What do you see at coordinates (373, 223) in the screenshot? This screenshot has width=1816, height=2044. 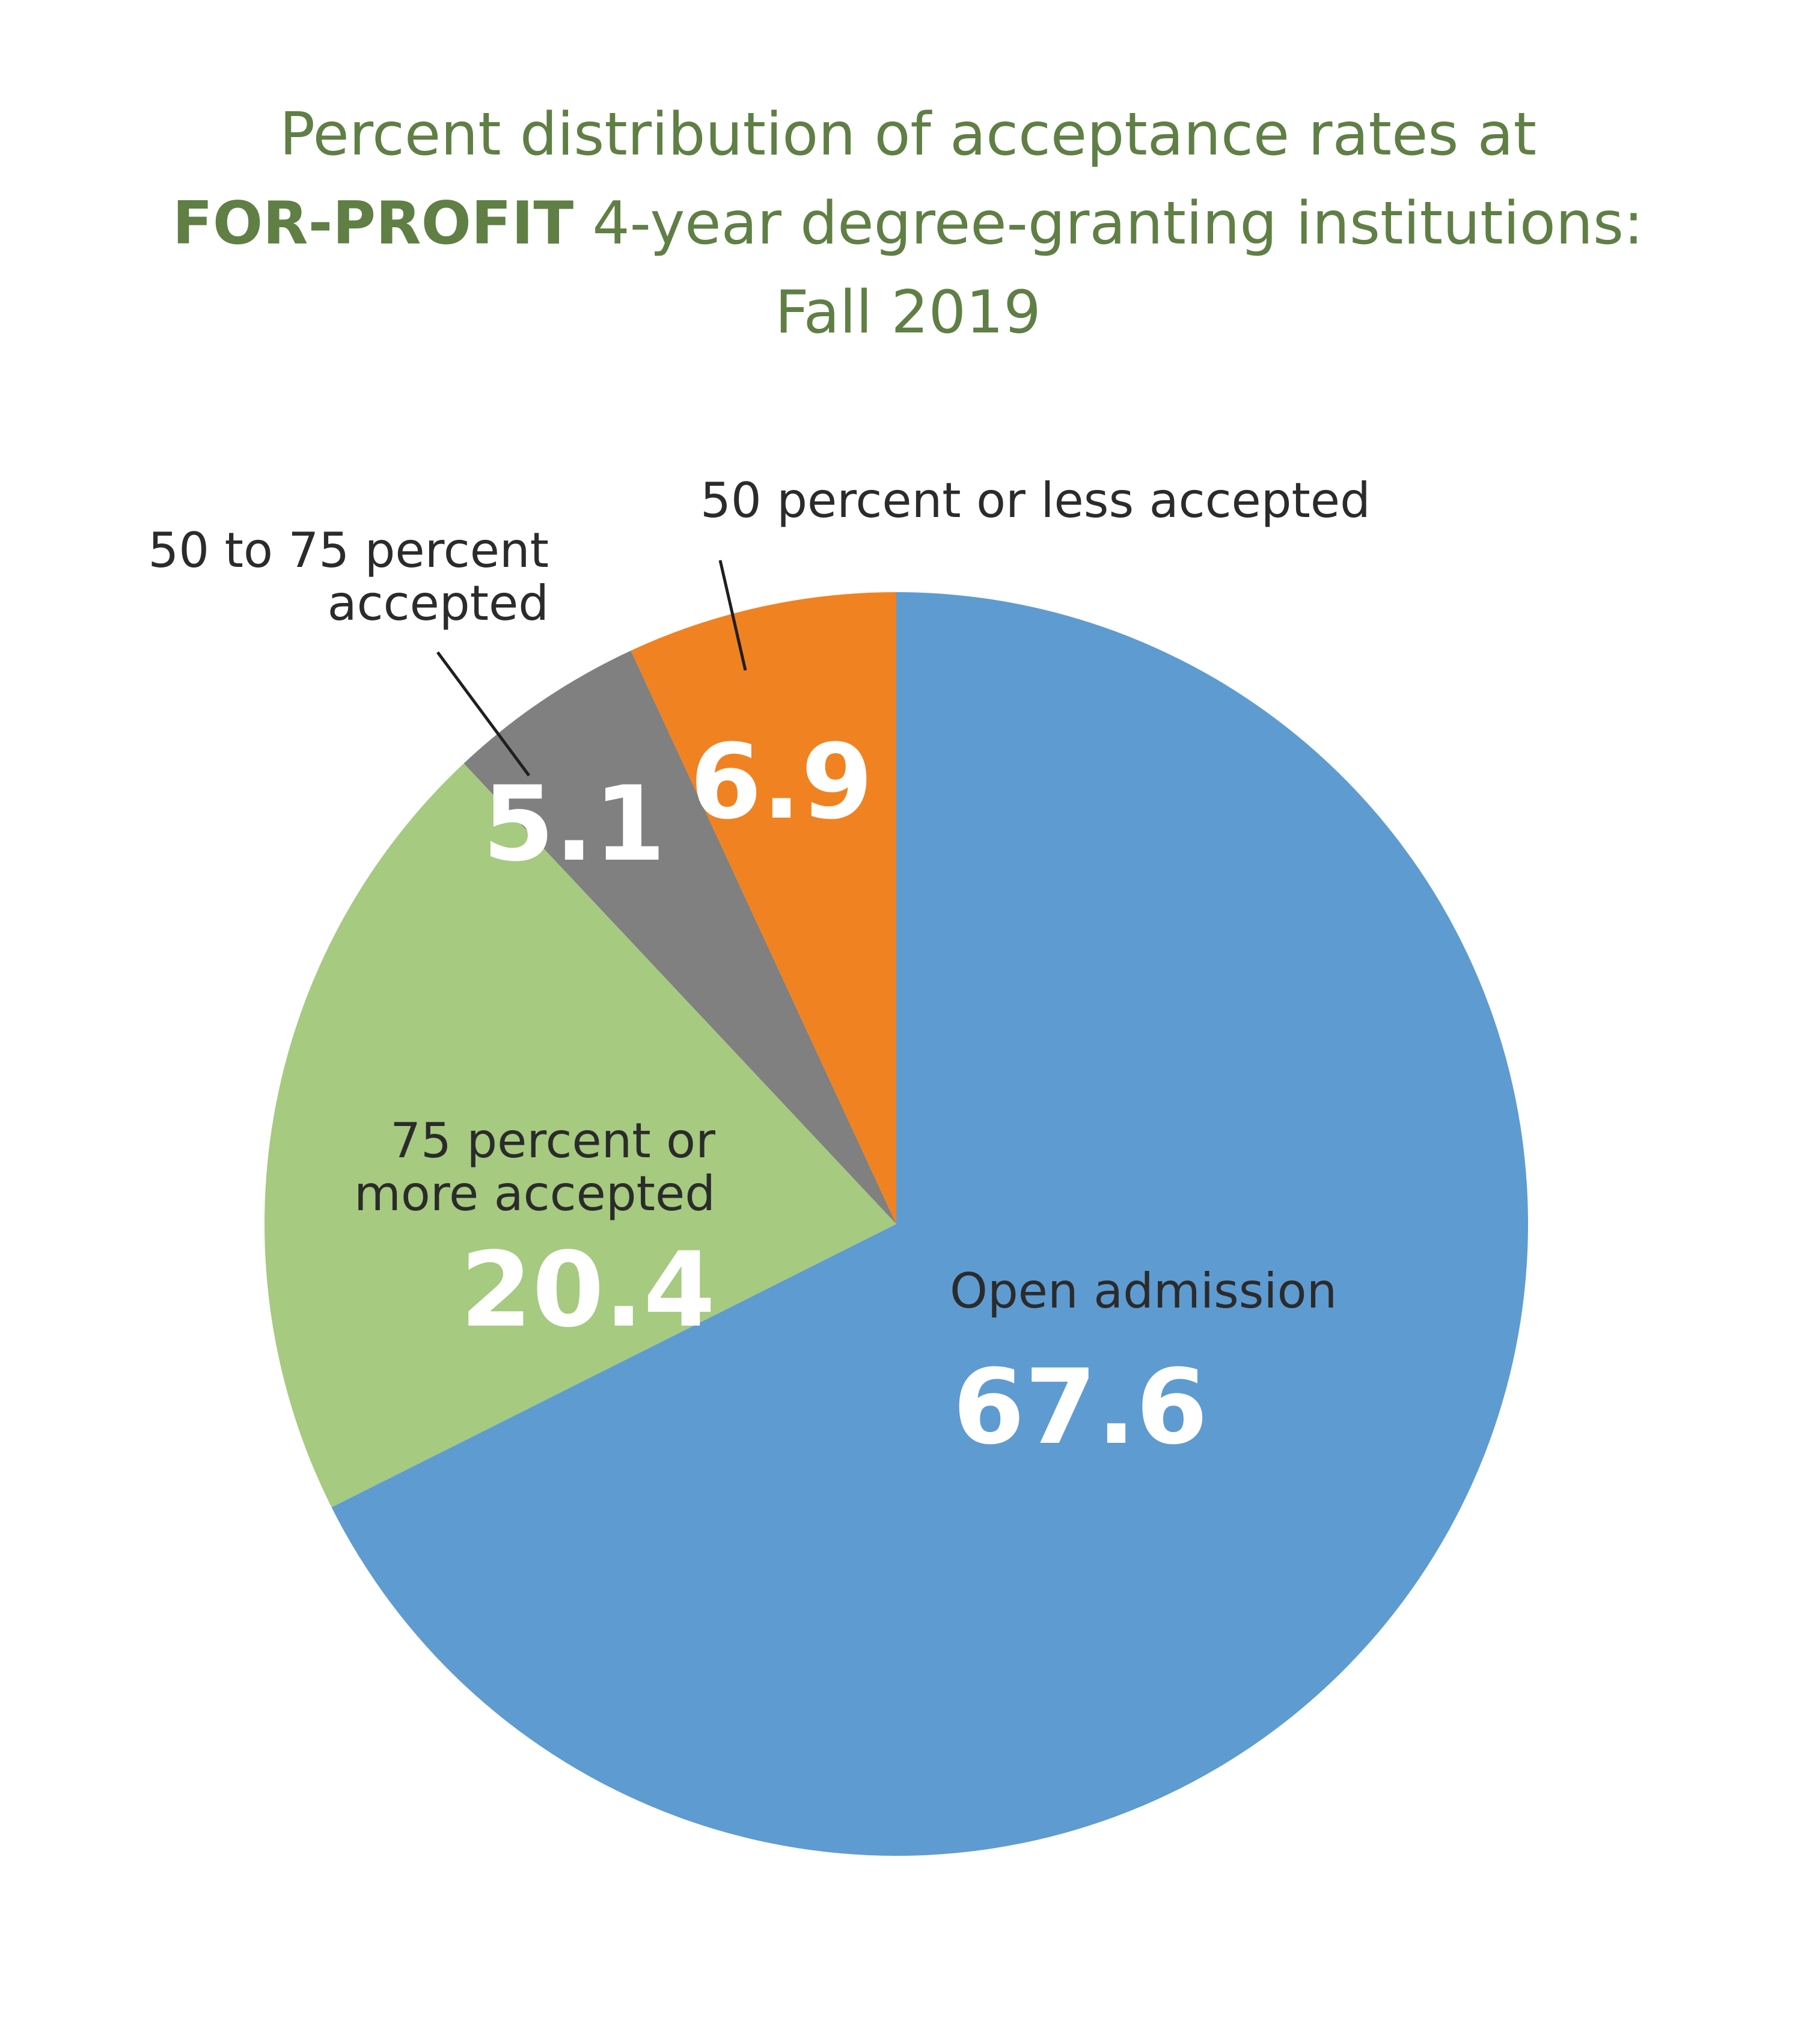 I see `title-emphasis: FOR-PROFIT` at bounding box center [373, 223].